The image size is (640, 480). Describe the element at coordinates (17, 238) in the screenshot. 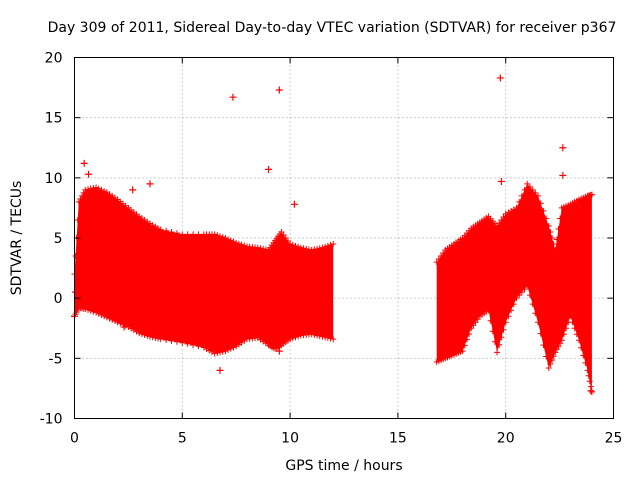

I see `y-axis-label: SDTVAR / TECUs` at that location.